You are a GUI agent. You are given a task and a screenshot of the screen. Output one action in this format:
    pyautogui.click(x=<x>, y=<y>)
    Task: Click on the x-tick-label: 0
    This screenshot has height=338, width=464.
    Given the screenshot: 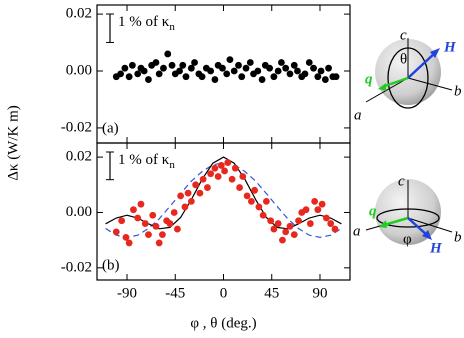 What is the action you would take?
    pyautogui.click(x=224, y=293)
    